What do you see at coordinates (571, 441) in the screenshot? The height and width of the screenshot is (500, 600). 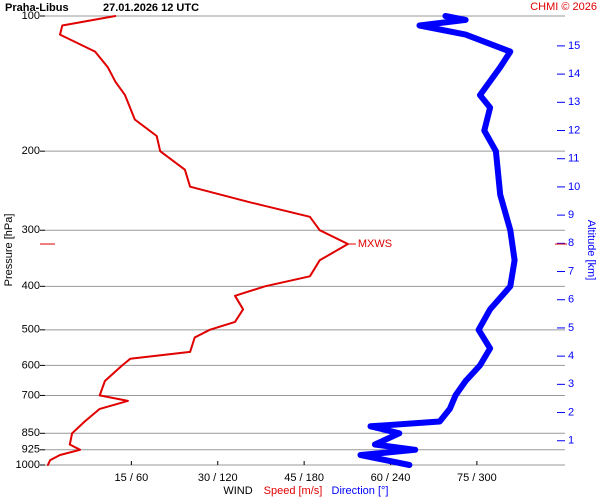 I see `y2-tick-label: 1` at bounding box center [571, 441].